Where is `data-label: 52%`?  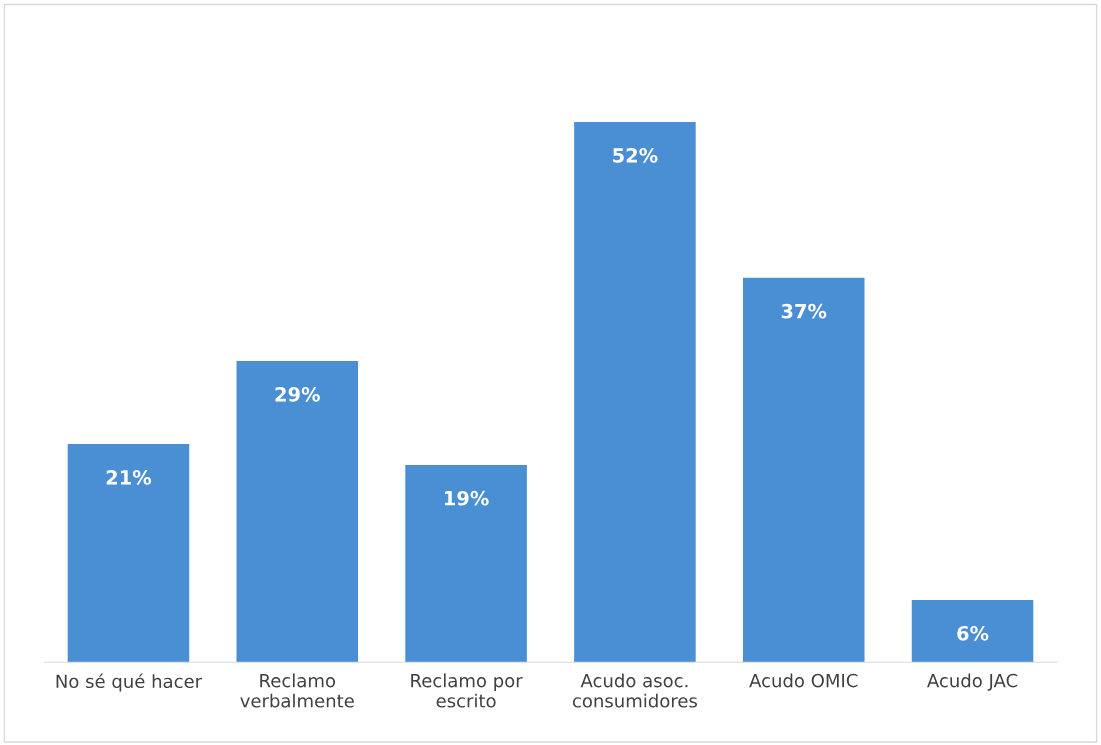 data-label: 52% is located at coordinates (635, 155).